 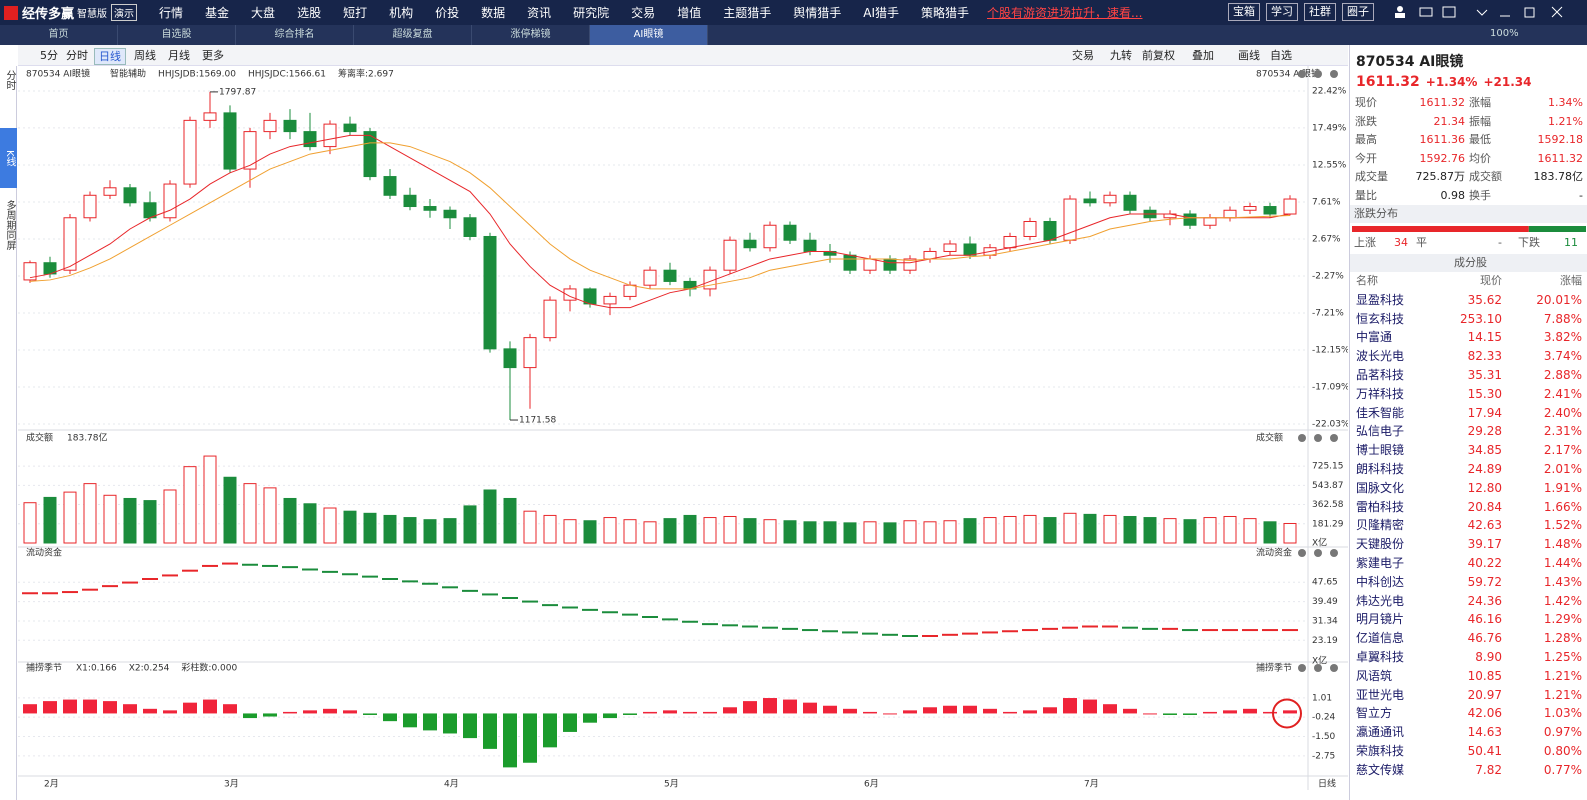 What do you see at coordinates (1468, 450) in the screenshot?
I see `const-row: 博士眼镜 34.85 2.17%` at bounding box center [1468, 450].